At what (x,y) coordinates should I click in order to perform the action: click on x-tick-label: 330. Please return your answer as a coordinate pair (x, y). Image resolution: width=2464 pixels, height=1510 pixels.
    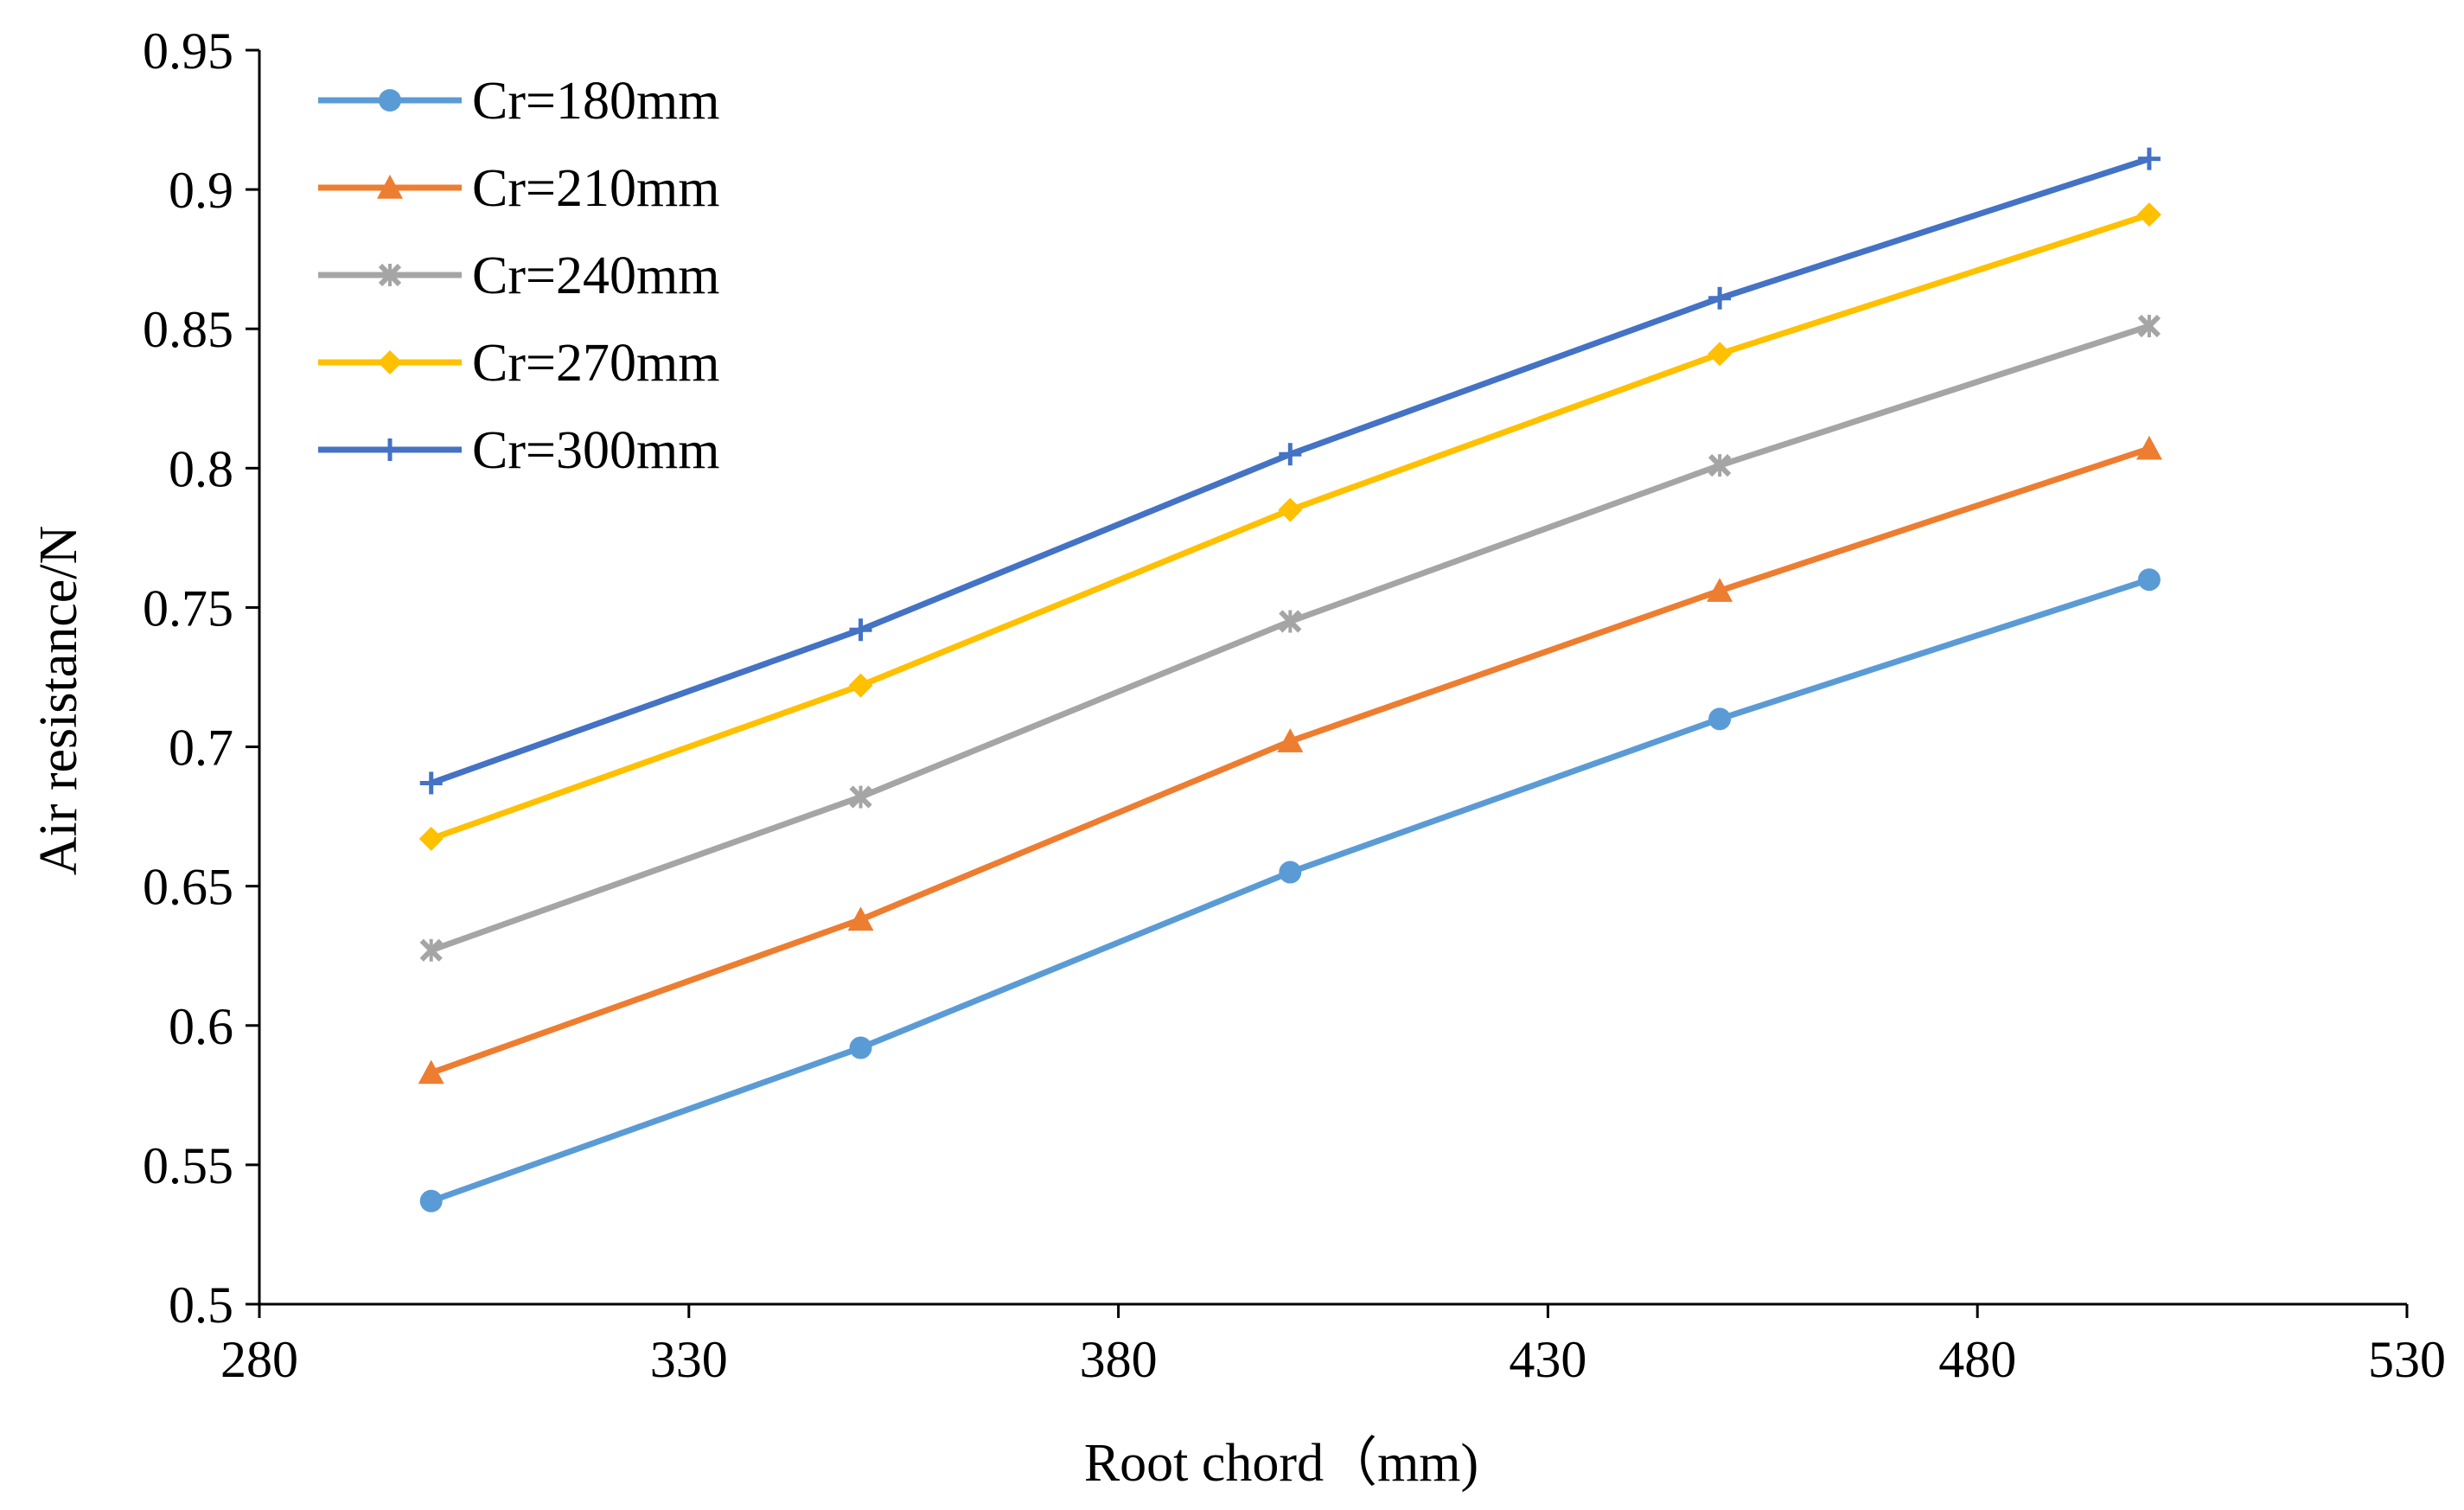
    Looking at the image, I should click on (689, 1359).